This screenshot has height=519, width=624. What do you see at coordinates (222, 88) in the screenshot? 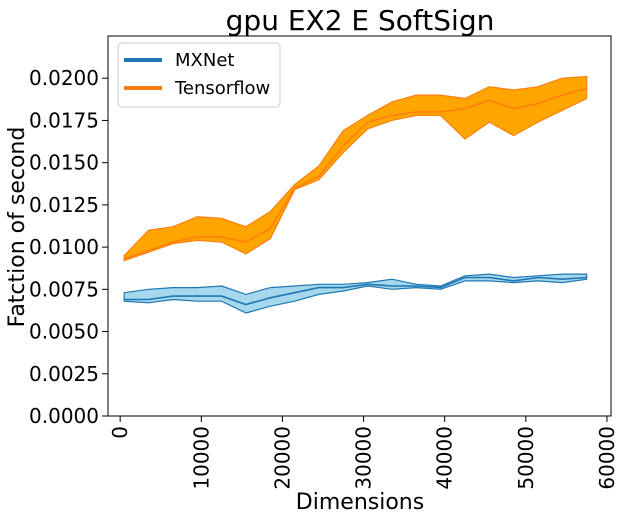
I see `legend-label-tensorflow: Tensorflow` at bounding box center [222, 88].